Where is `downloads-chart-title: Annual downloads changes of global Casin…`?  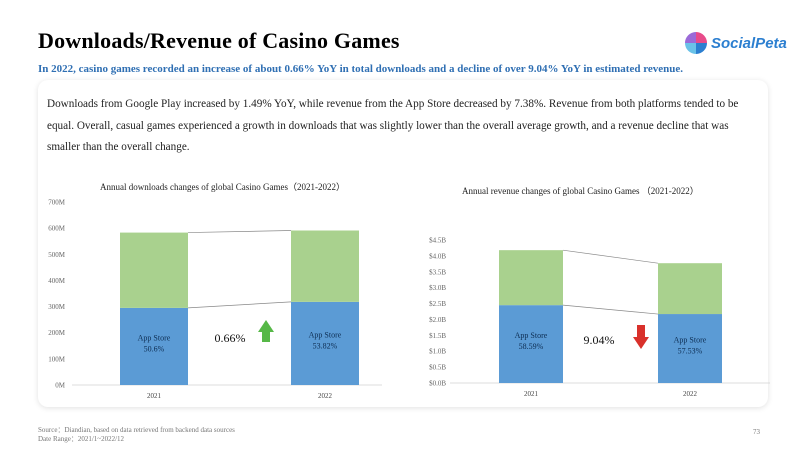
downloads-chart-title: Annual downloads changes of global Casin… is located at coordinates (222, 187).